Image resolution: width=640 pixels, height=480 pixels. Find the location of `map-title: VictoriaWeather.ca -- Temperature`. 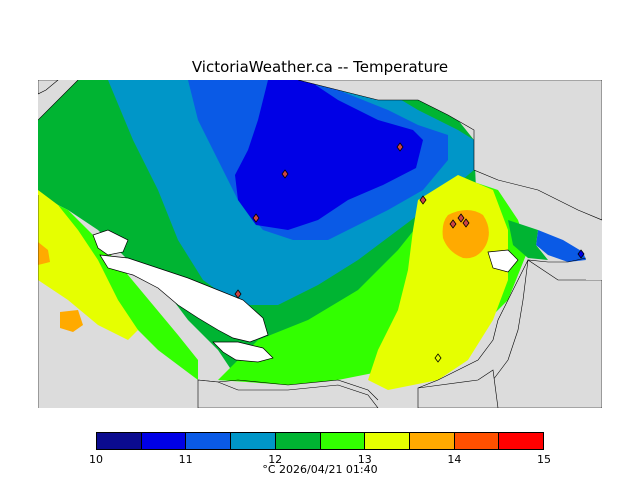

map-title: VictoriaWeather.ca -- Temperature is located at coordinates (320, 67).